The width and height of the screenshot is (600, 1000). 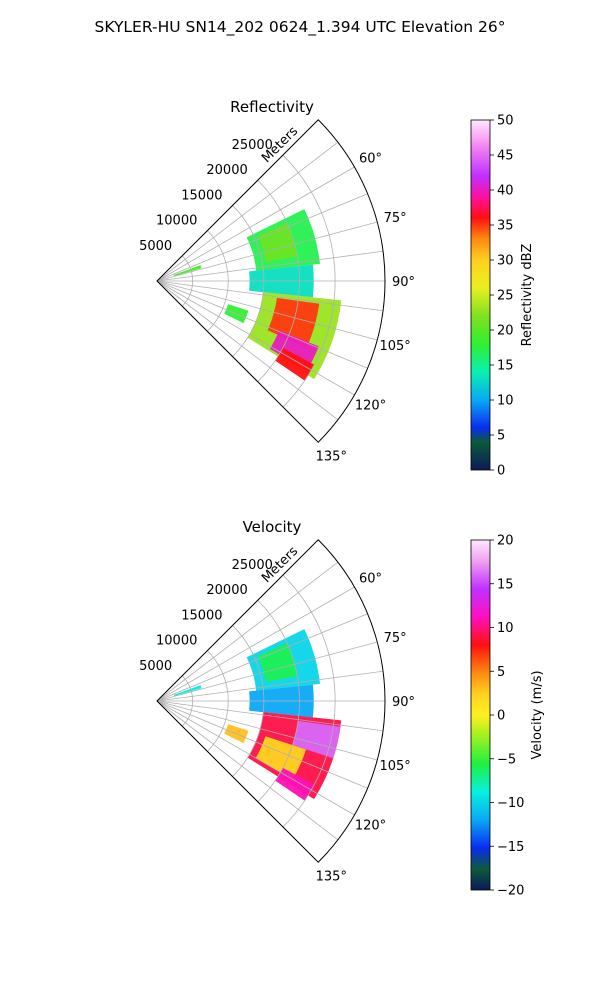 I want to click on panel-title: Reflectivity, so click(x=272, y=107).